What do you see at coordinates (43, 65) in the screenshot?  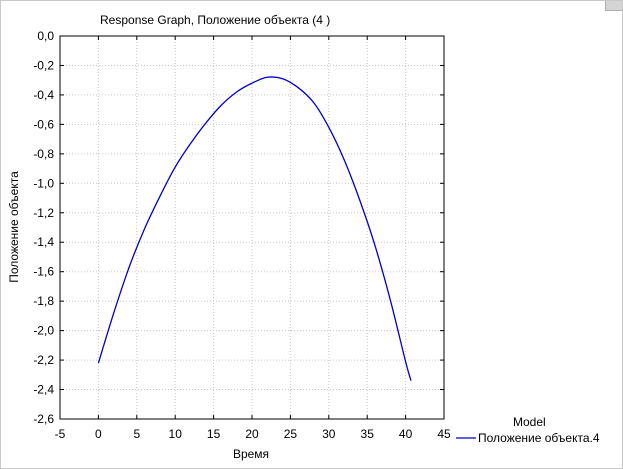 I see `y-tick-label: -0,2` at bounding box center [43, 65].